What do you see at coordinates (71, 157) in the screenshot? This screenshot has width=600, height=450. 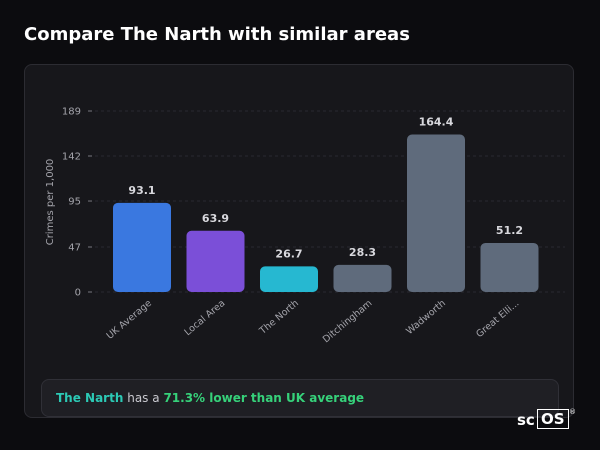 I see `y-tick-label: 142` at bounding box center [71, 157].